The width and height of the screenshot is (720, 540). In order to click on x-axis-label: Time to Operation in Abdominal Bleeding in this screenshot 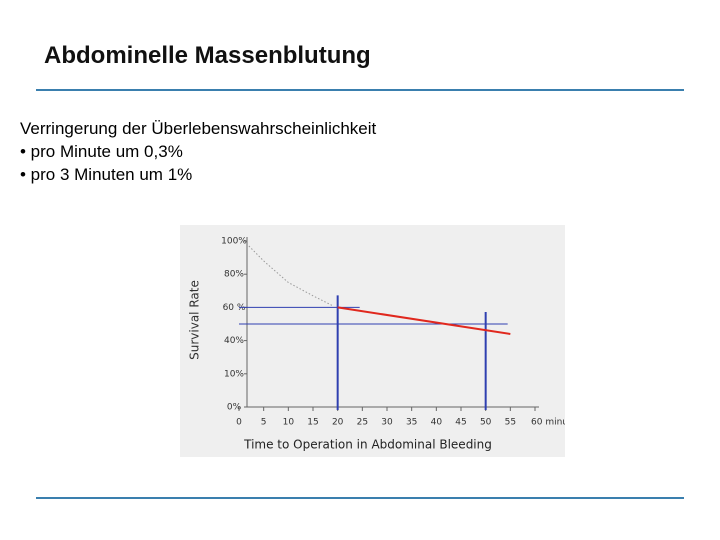, I will do `click(367, 445)`.